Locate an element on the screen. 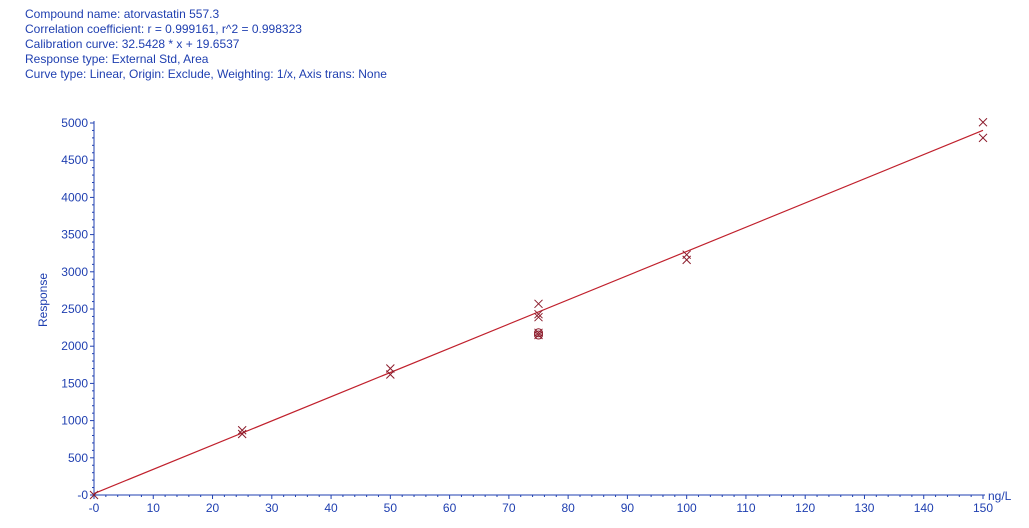  y-tick-label: -0 is located at coordinates (82, 495).